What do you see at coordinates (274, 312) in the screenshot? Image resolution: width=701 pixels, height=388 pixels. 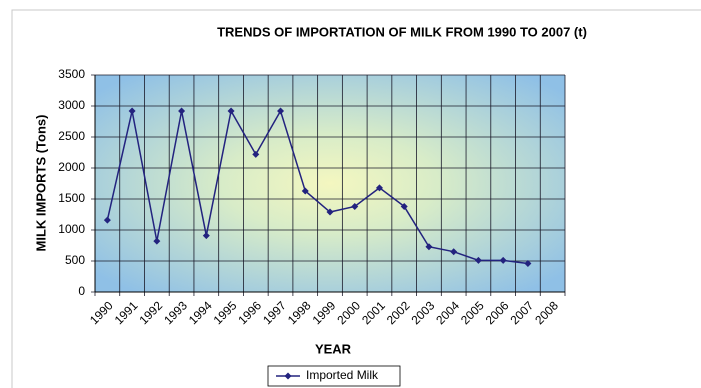 I see `x-tick-label: 1997` at bounding box center [274, 312].